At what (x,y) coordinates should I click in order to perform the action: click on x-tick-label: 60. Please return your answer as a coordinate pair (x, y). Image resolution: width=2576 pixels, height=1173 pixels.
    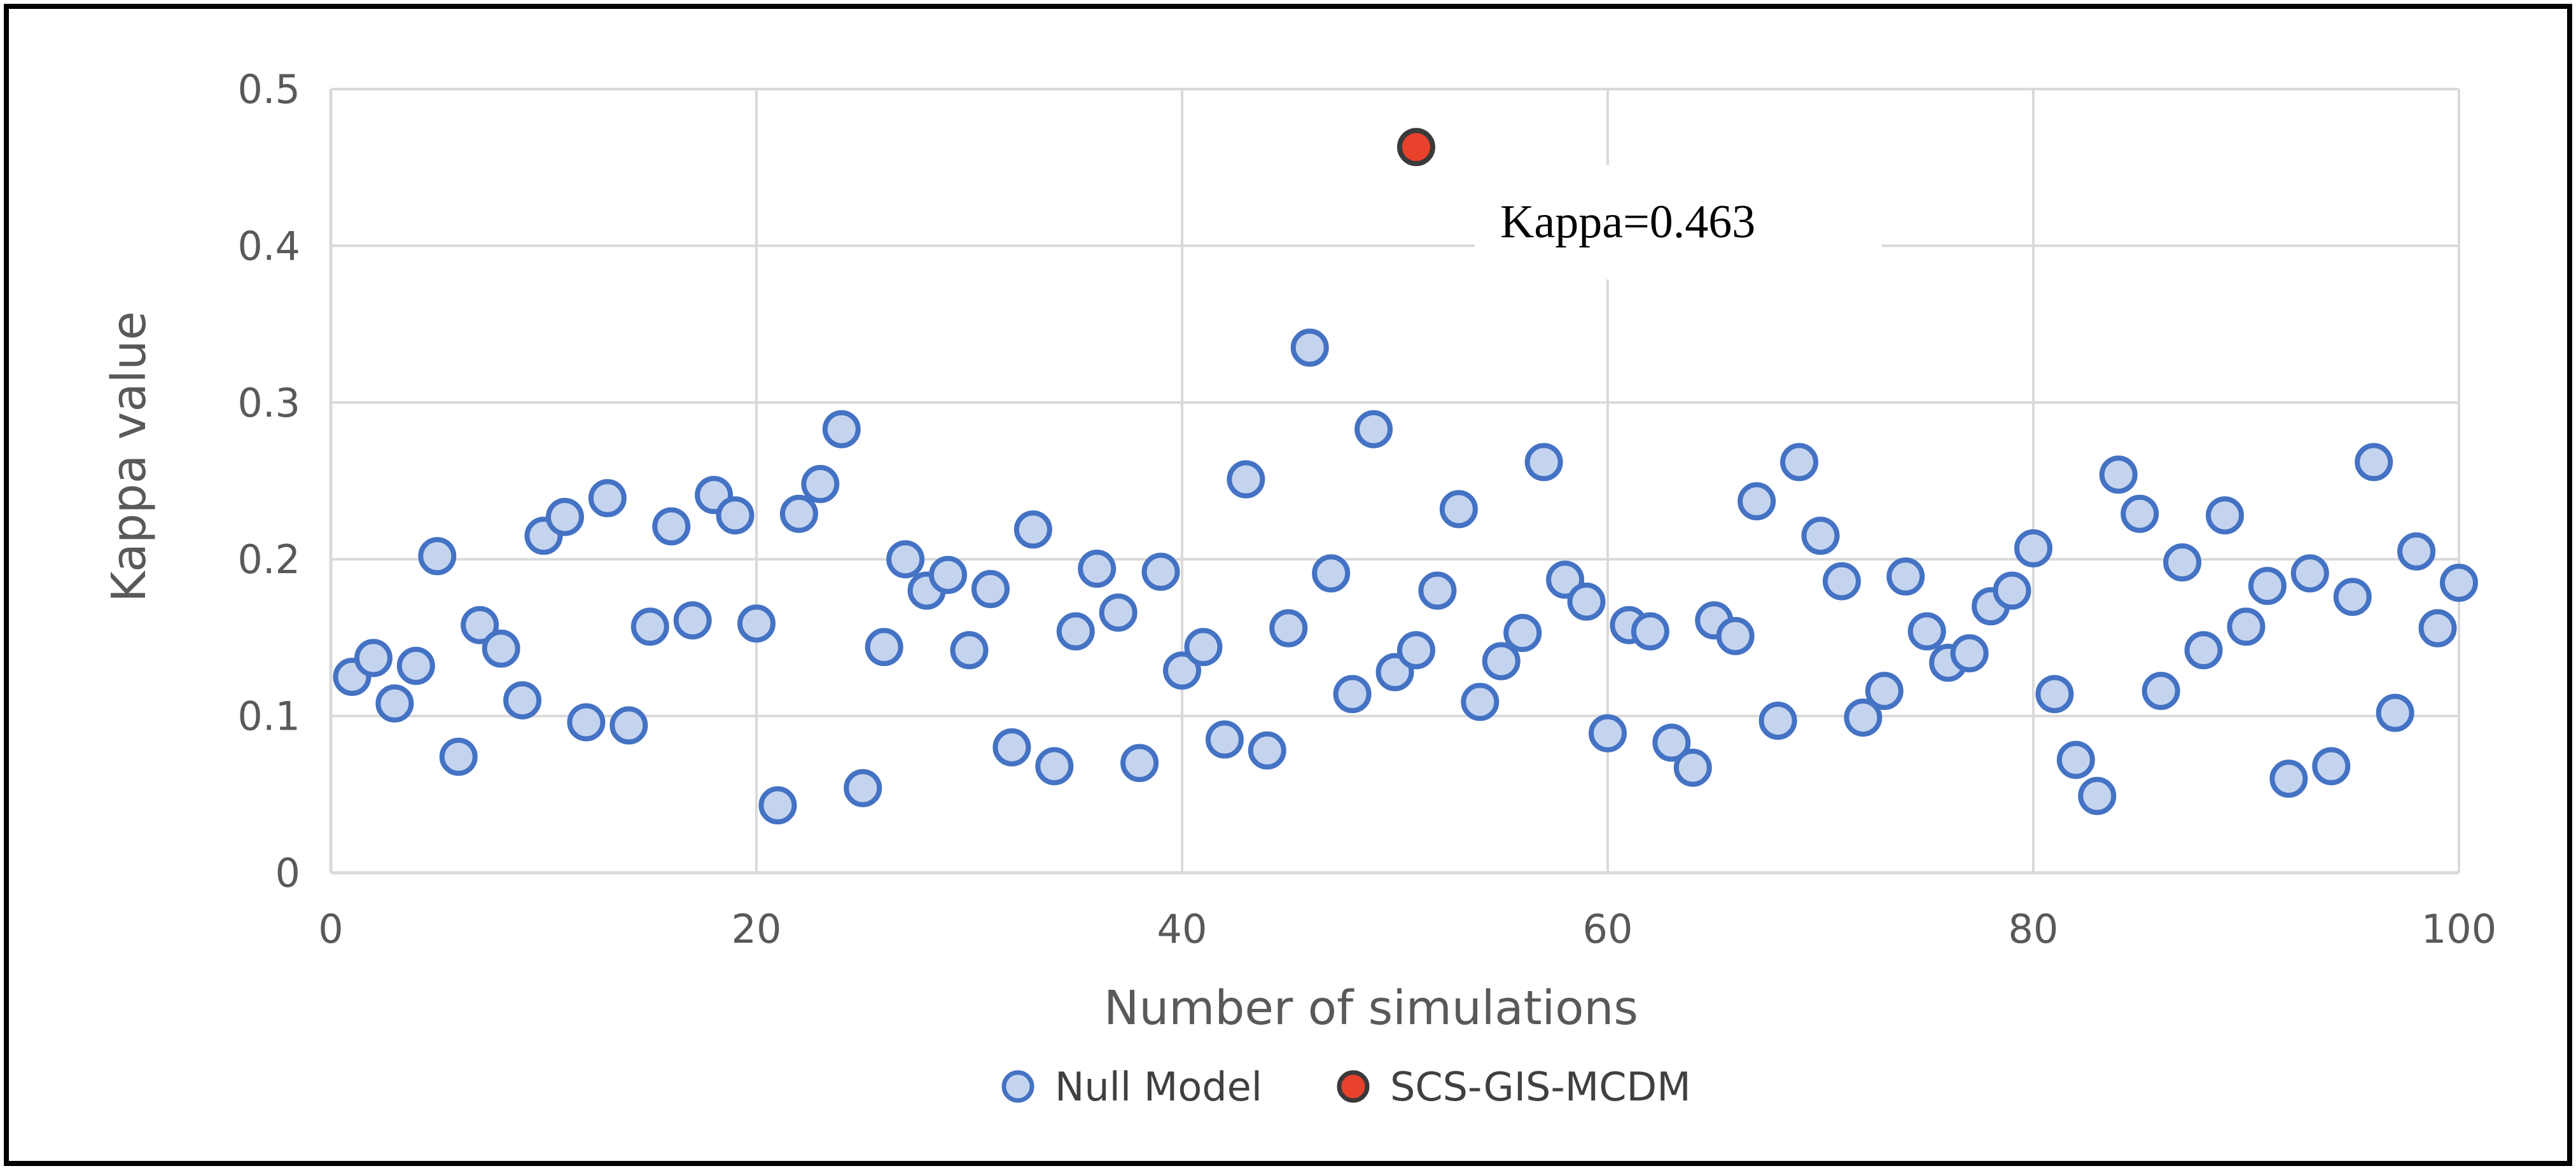
    Looking at the image, I should click on (1608, 929).